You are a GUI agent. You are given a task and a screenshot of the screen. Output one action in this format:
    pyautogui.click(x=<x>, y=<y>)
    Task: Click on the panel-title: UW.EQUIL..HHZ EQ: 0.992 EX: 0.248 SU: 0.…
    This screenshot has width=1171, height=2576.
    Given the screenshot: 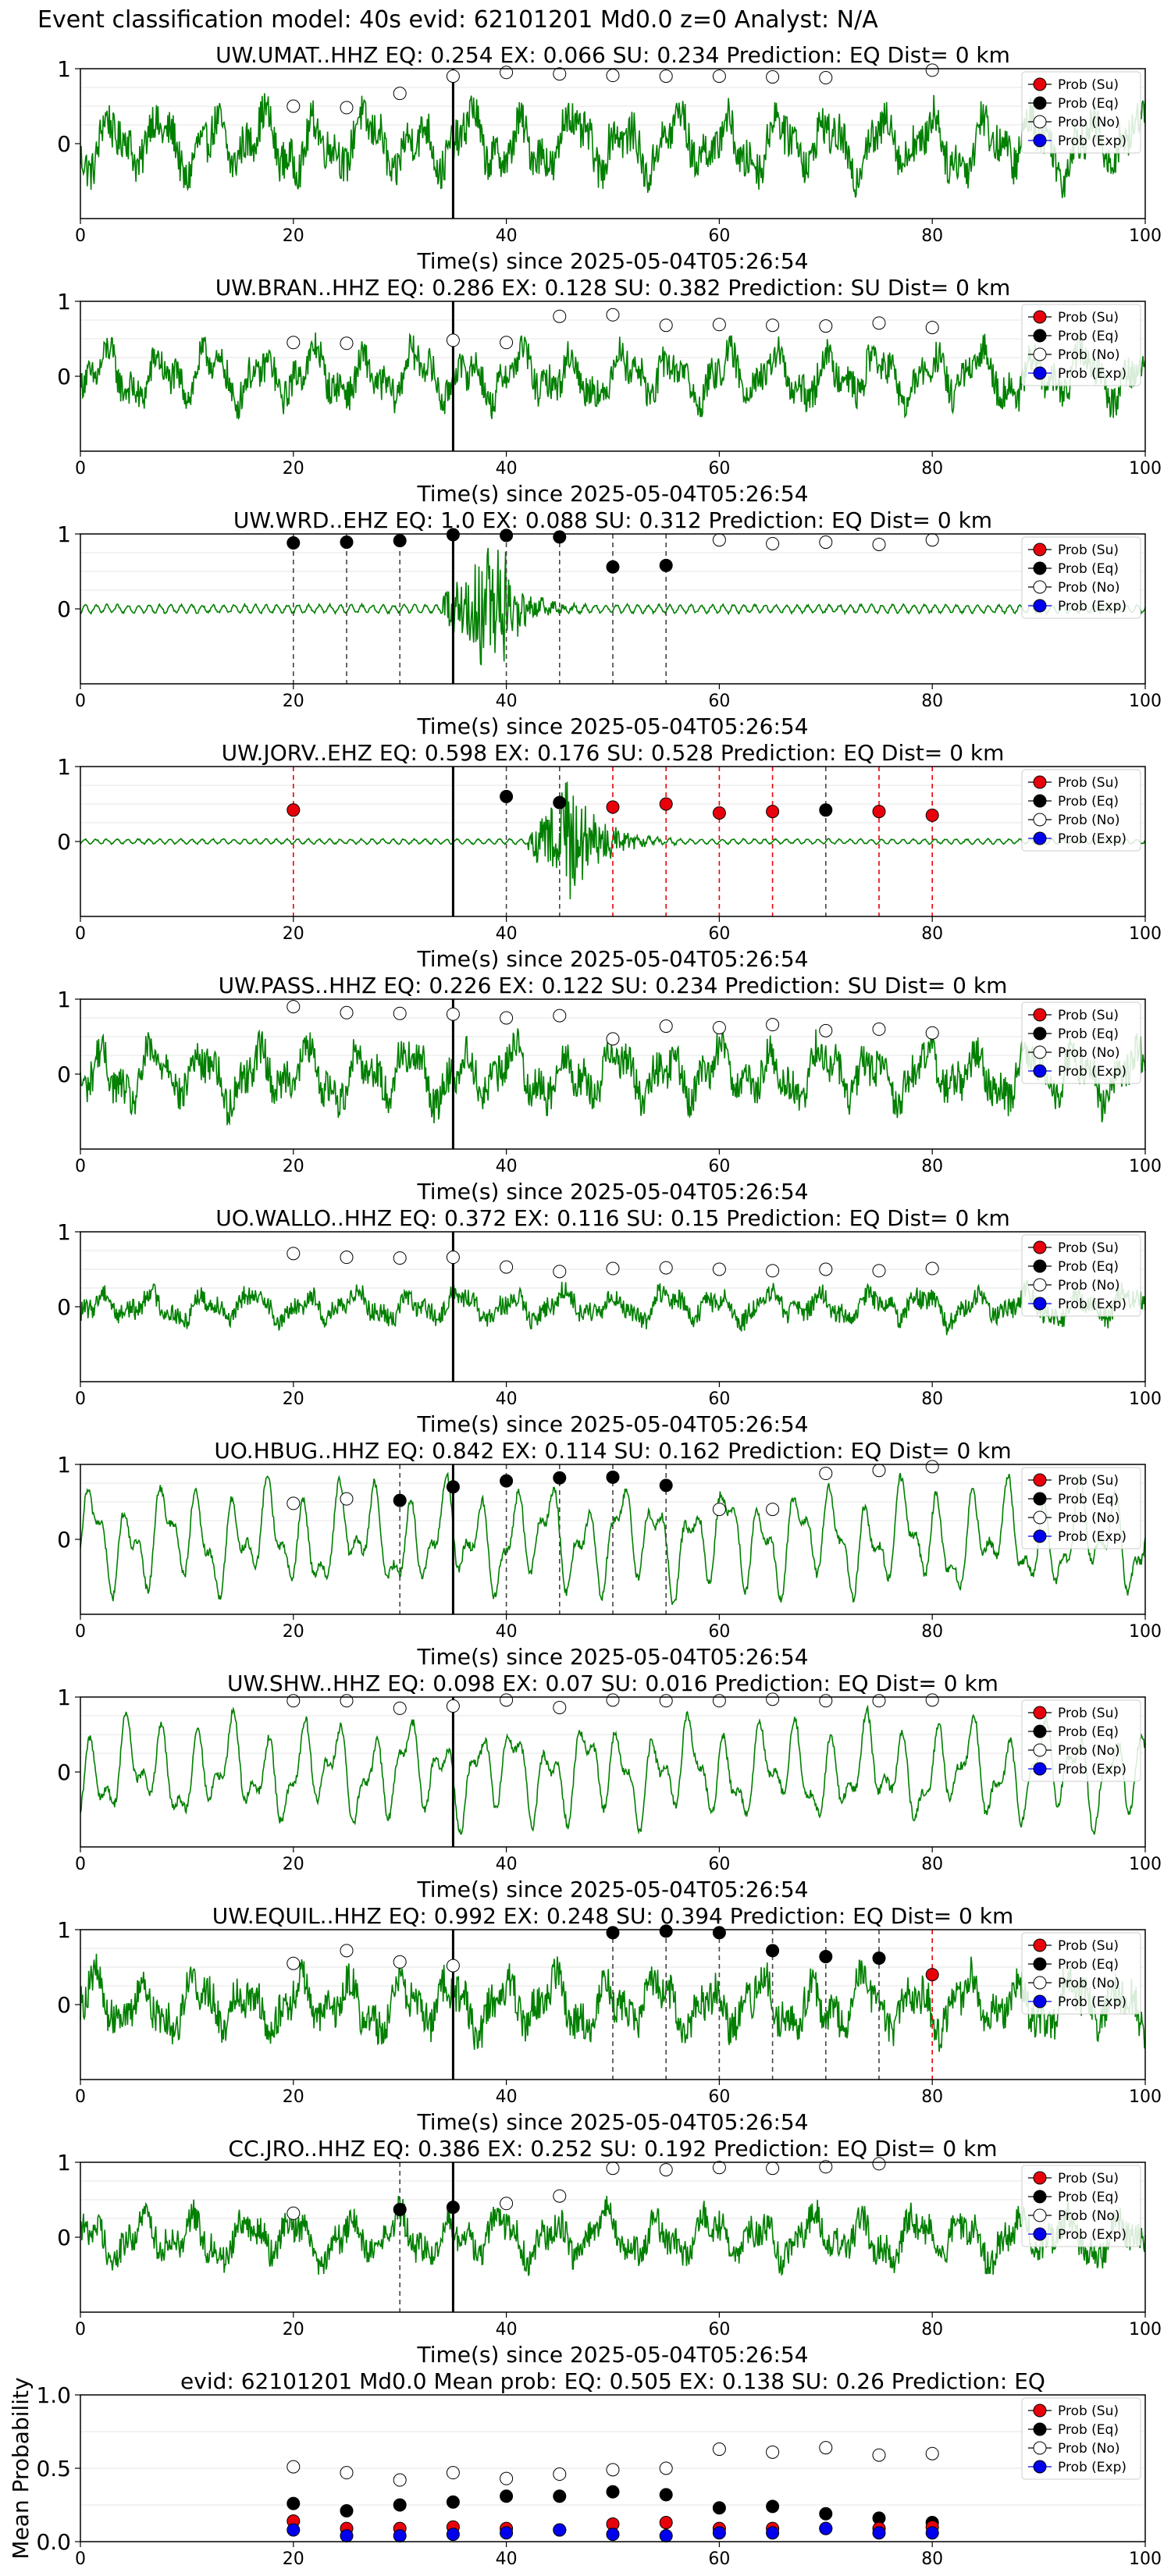 What is the action you would take?
    pyautogui.click(x=613, y=1916)
    